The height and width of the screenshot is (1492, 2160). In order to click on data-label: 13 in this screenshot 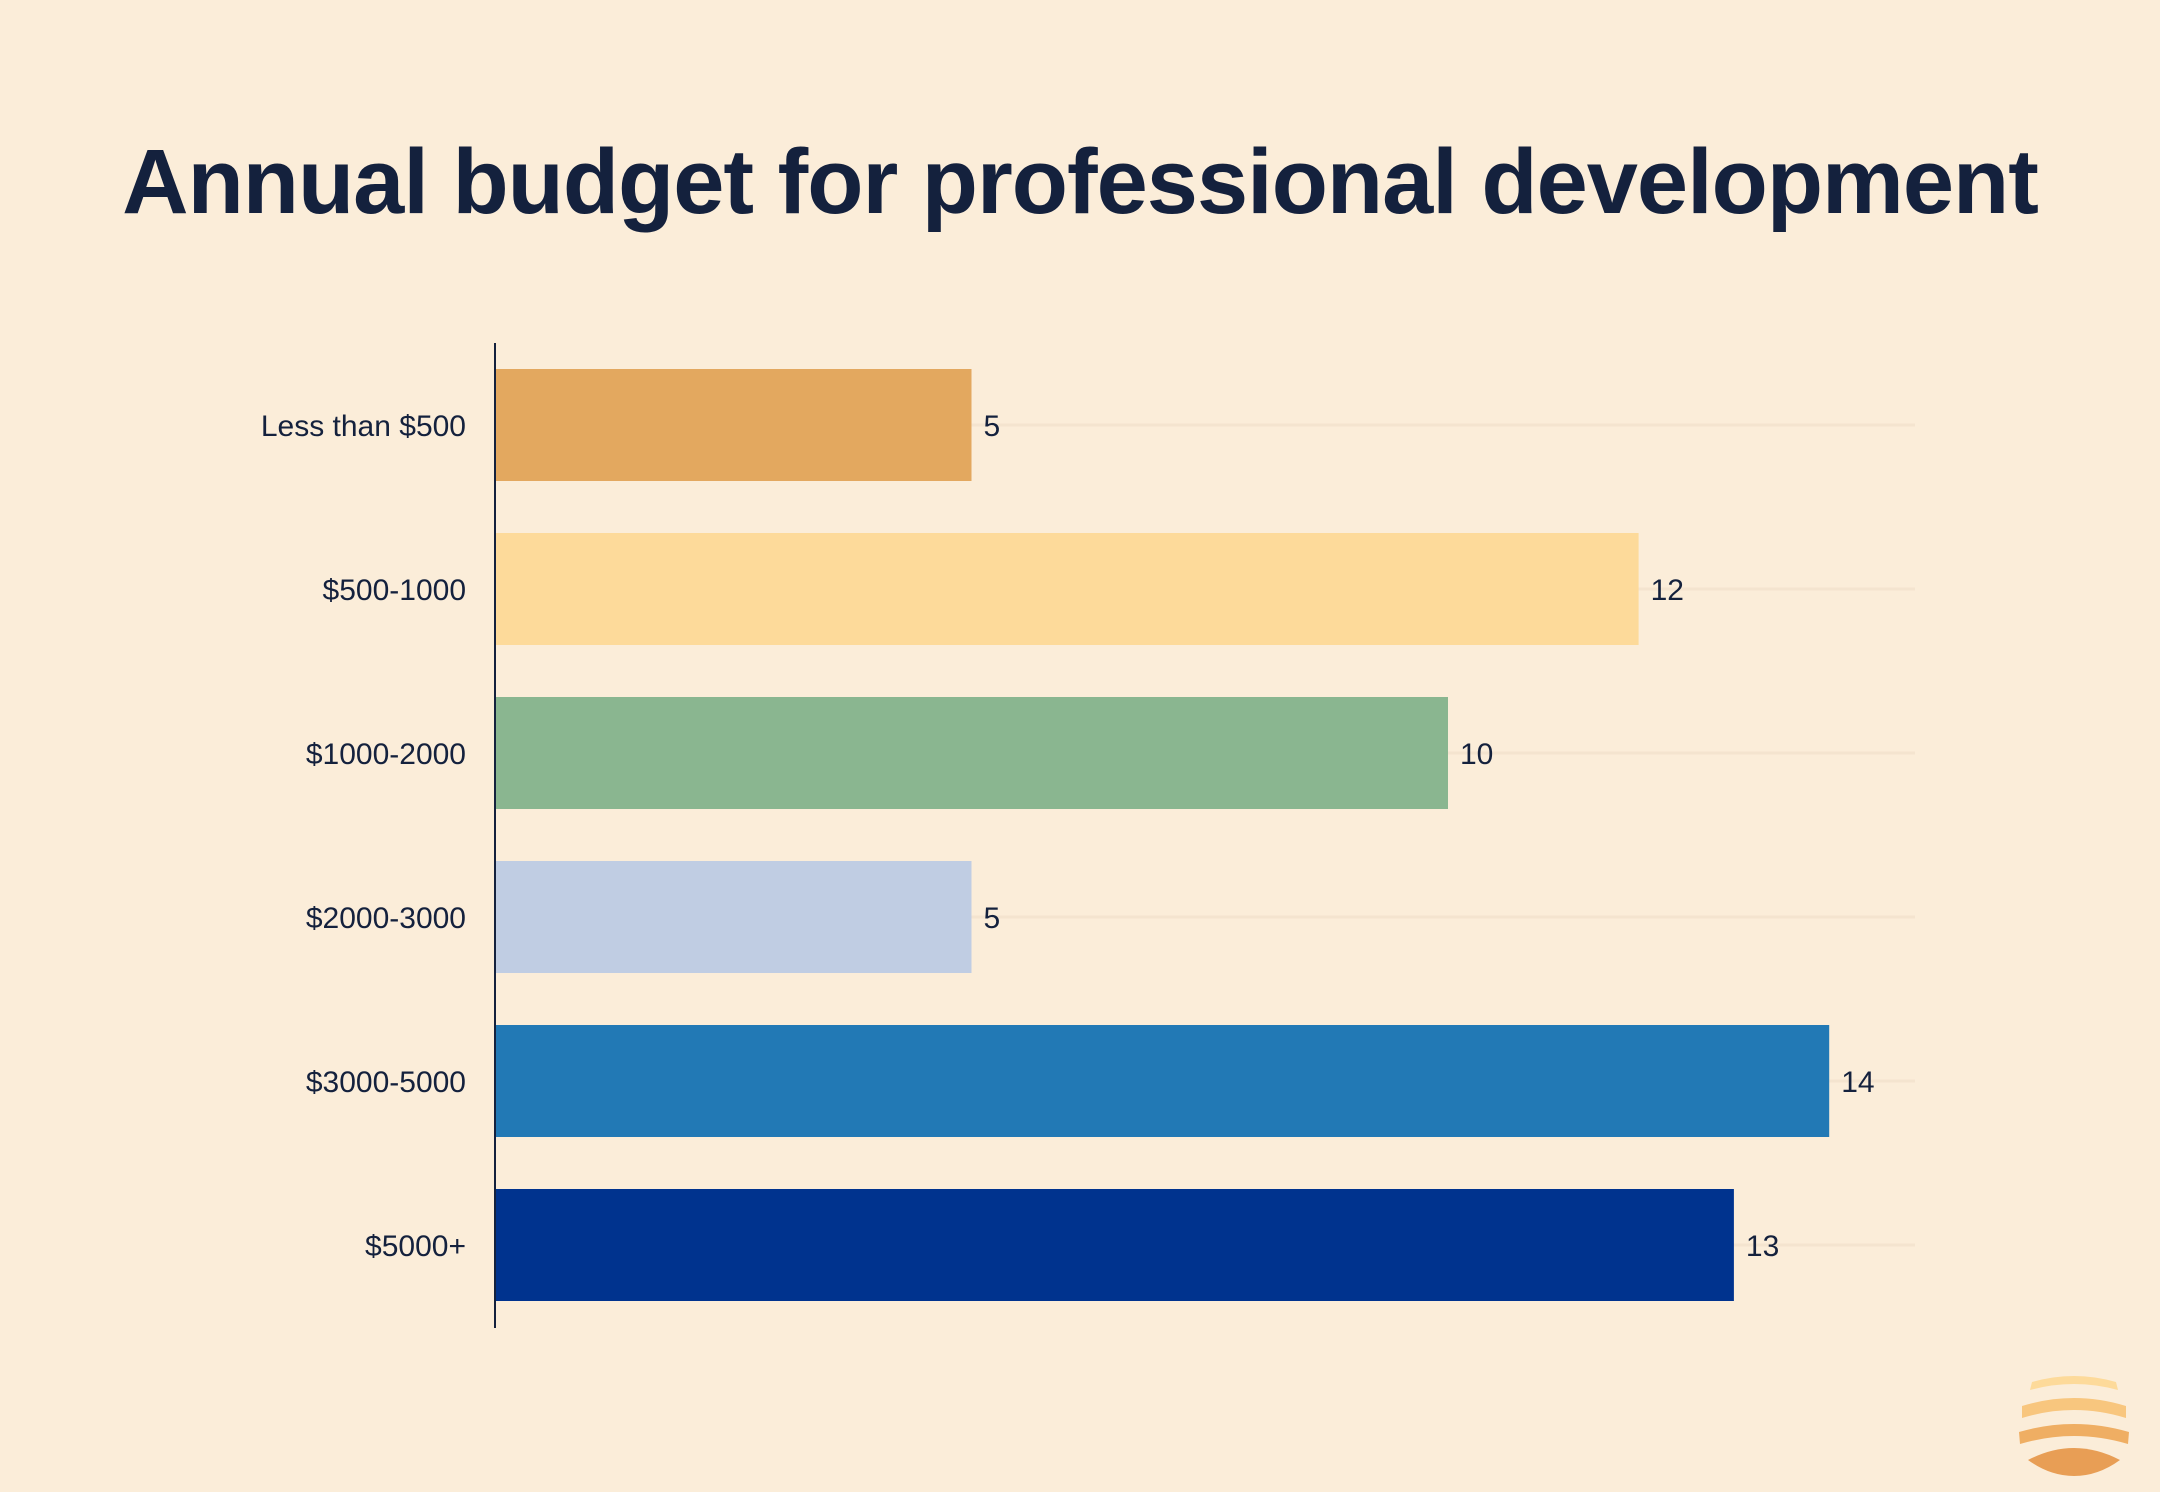, I will do `click(1762, 1246)`.